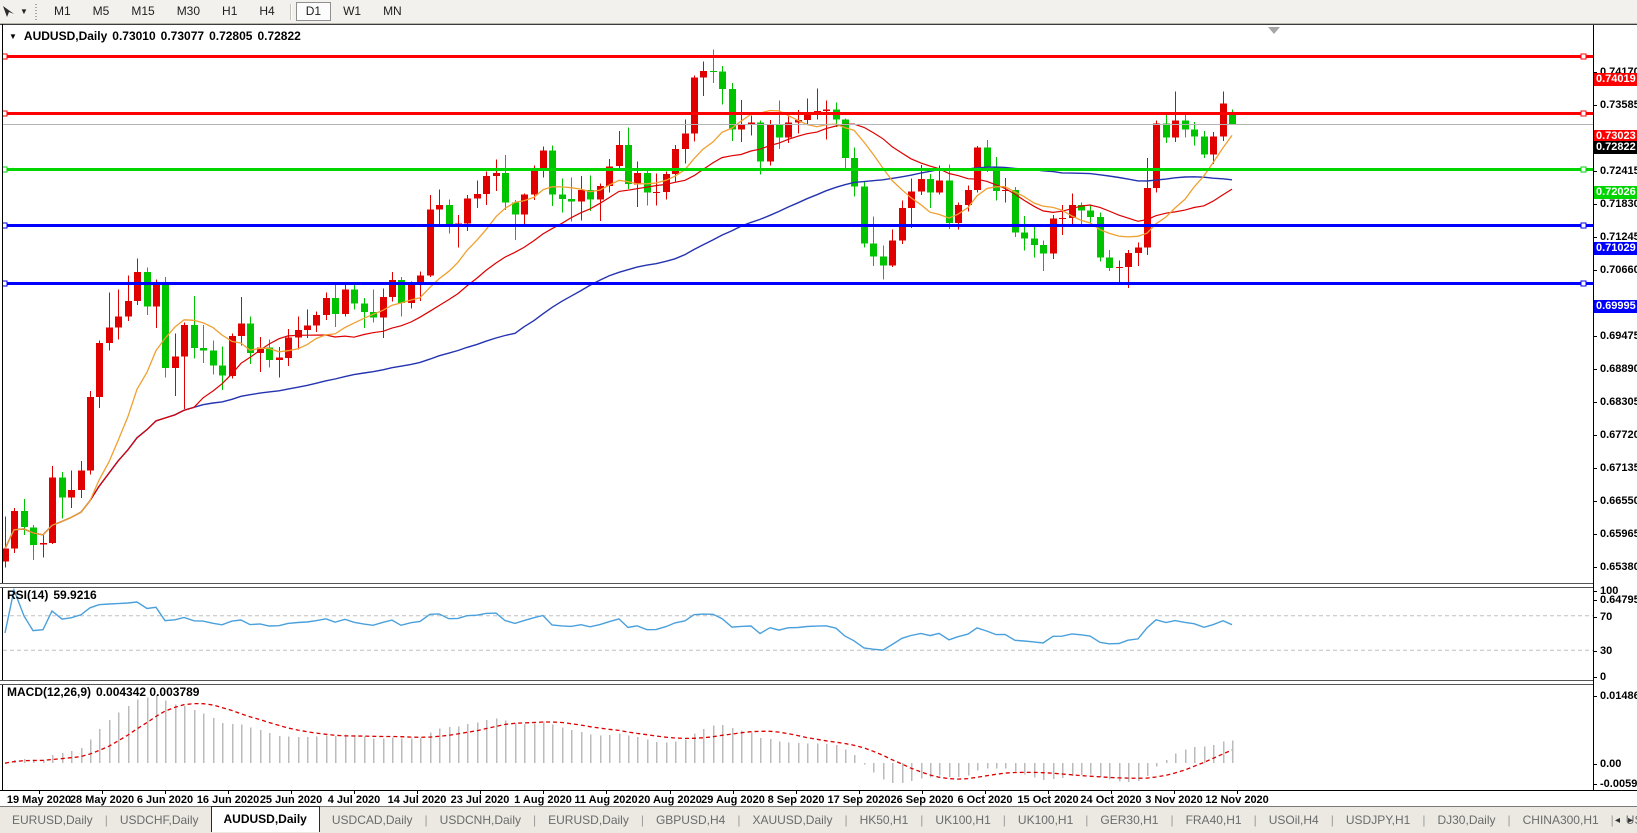 The width and height of the screenshot is (1637, 833). What do you see at coordinates (1618, 170) in the screenshot?
I see `tick-text: 0.72415` at bounding box center [1618, 170].